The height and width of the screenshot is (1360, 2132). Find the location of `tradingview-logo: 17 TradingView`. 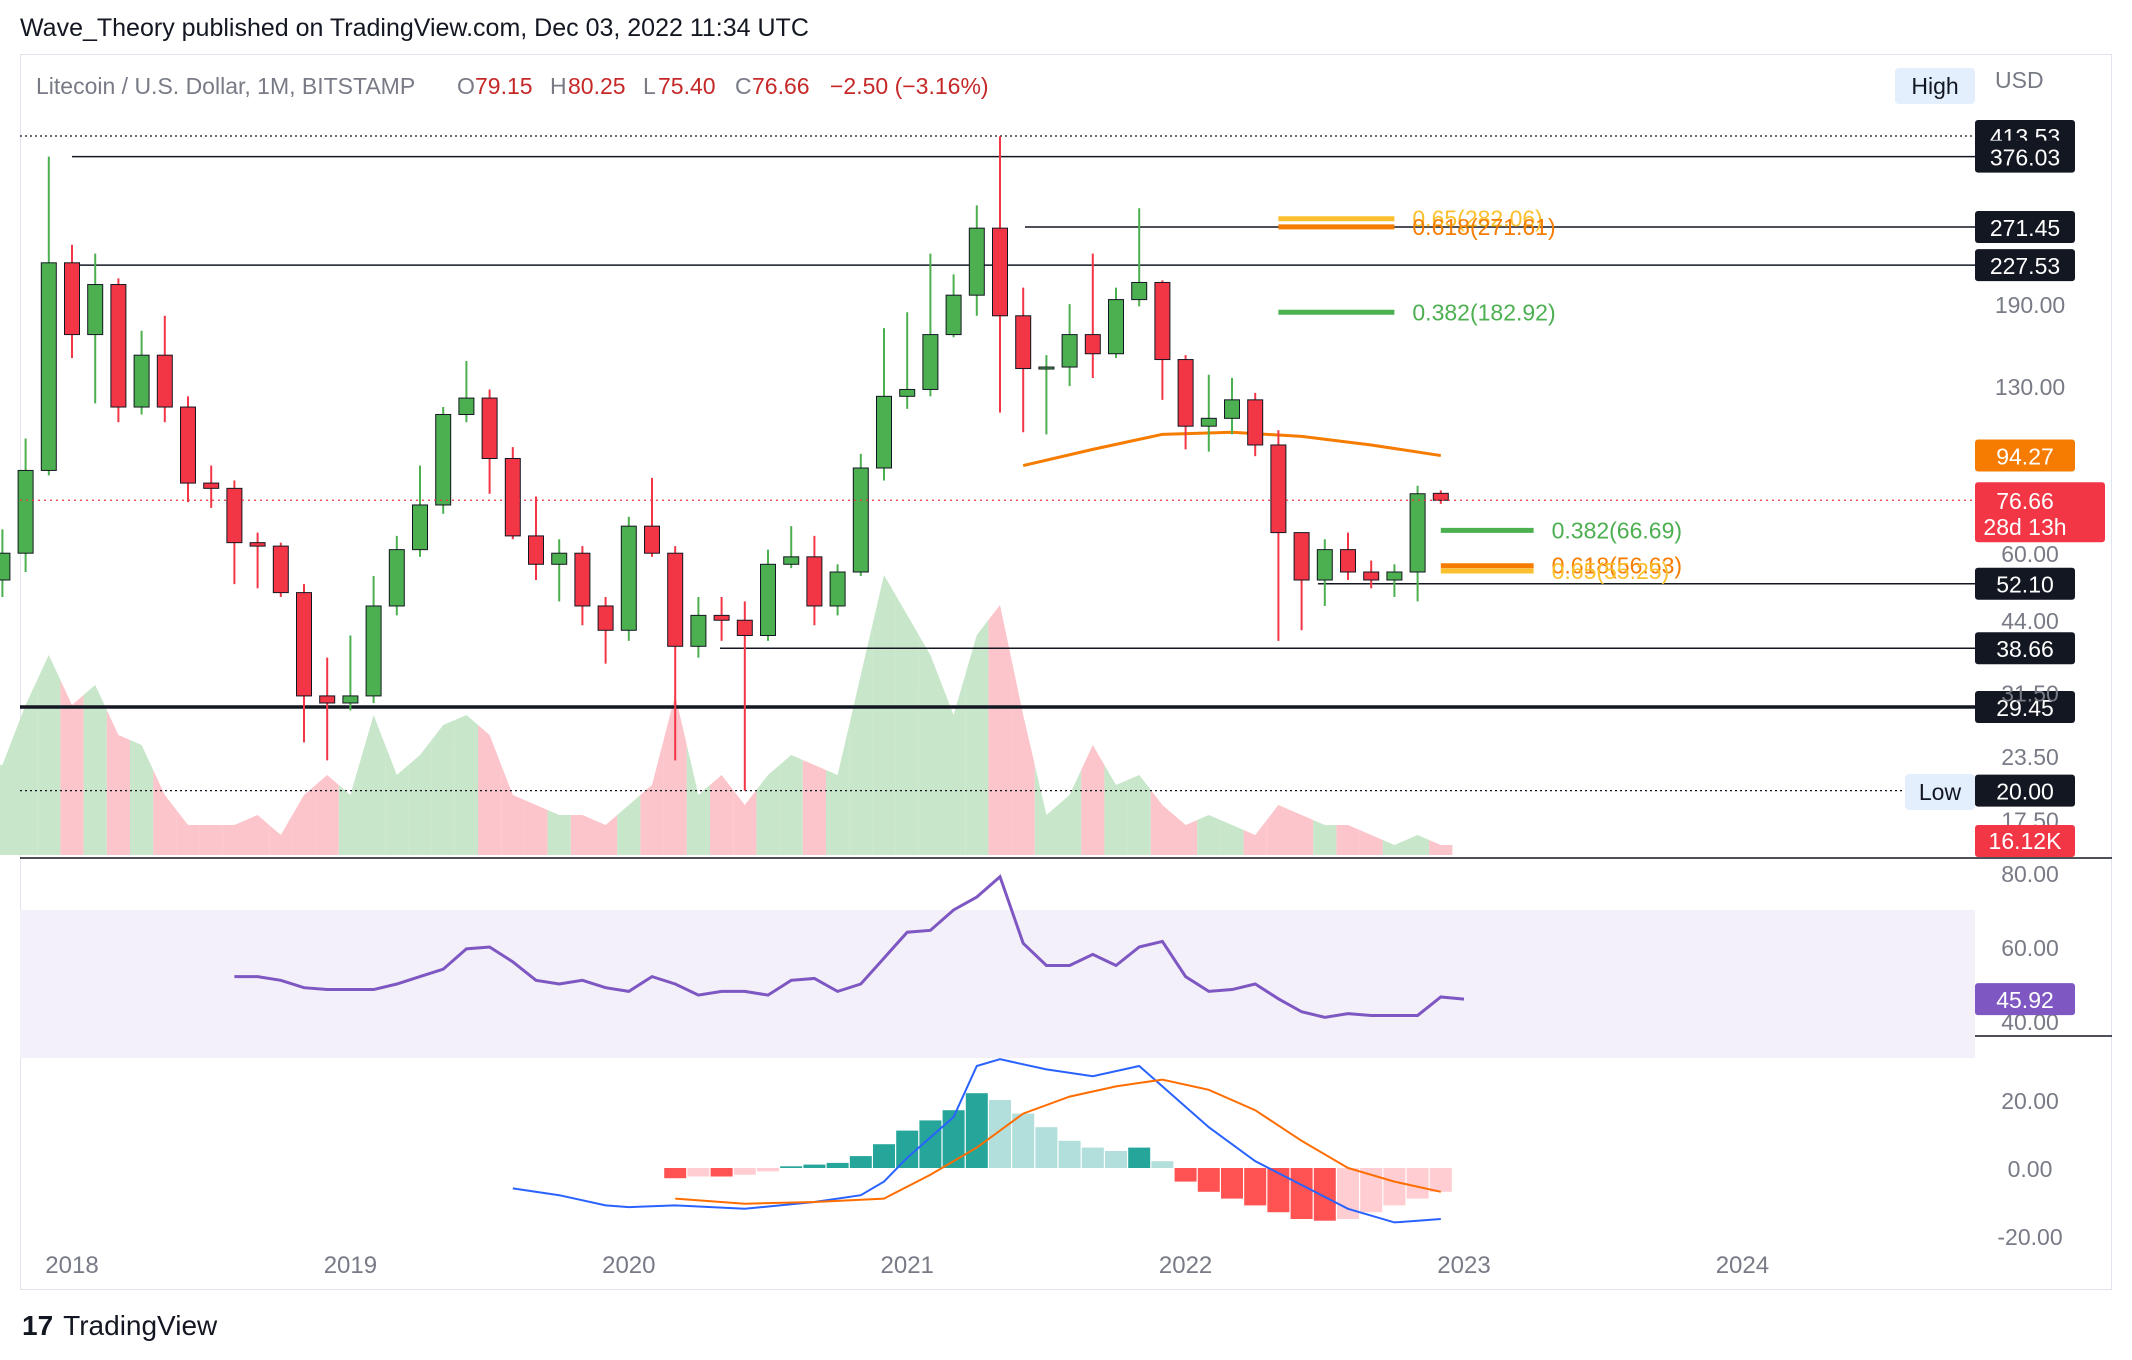

tradingview-logo: 17 TradingView is located at coordinates (119, 1326).